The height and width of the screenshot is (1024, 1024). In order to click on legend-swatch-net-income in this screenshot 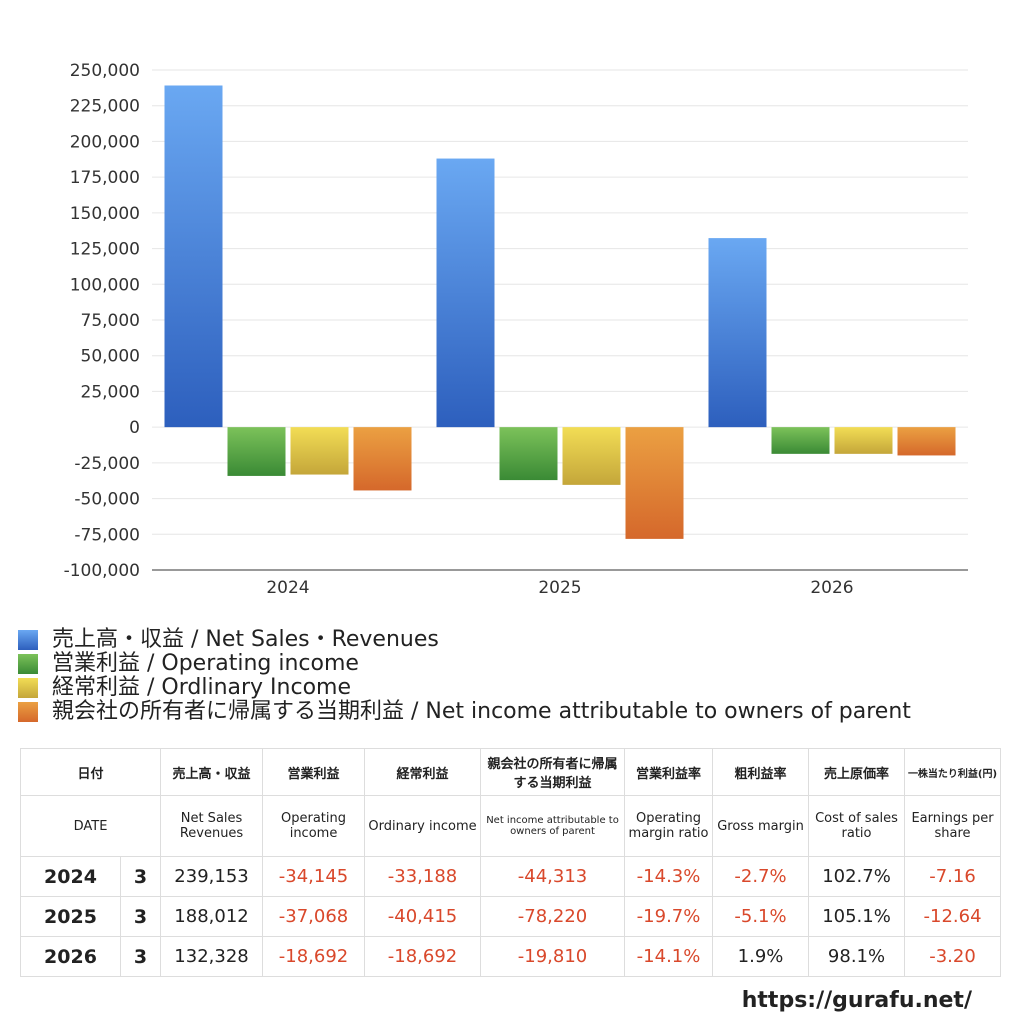, I will do `click(28, 712)`.